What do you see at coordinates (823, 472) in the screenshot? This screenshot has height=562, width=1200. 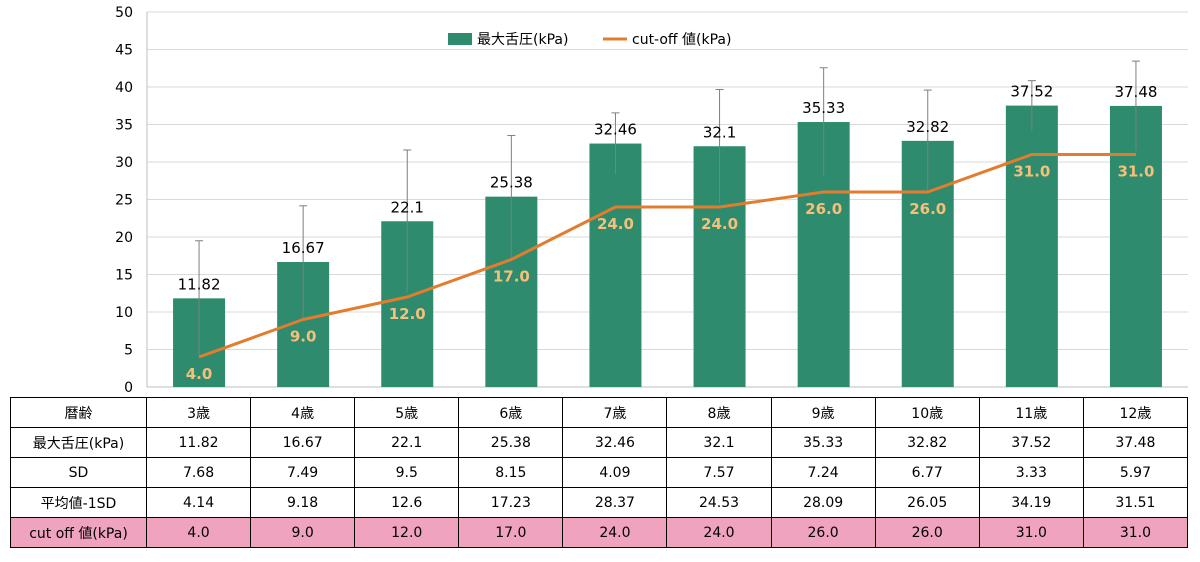 I see `table-cell: 7.24` at bounding box center [823, 472].